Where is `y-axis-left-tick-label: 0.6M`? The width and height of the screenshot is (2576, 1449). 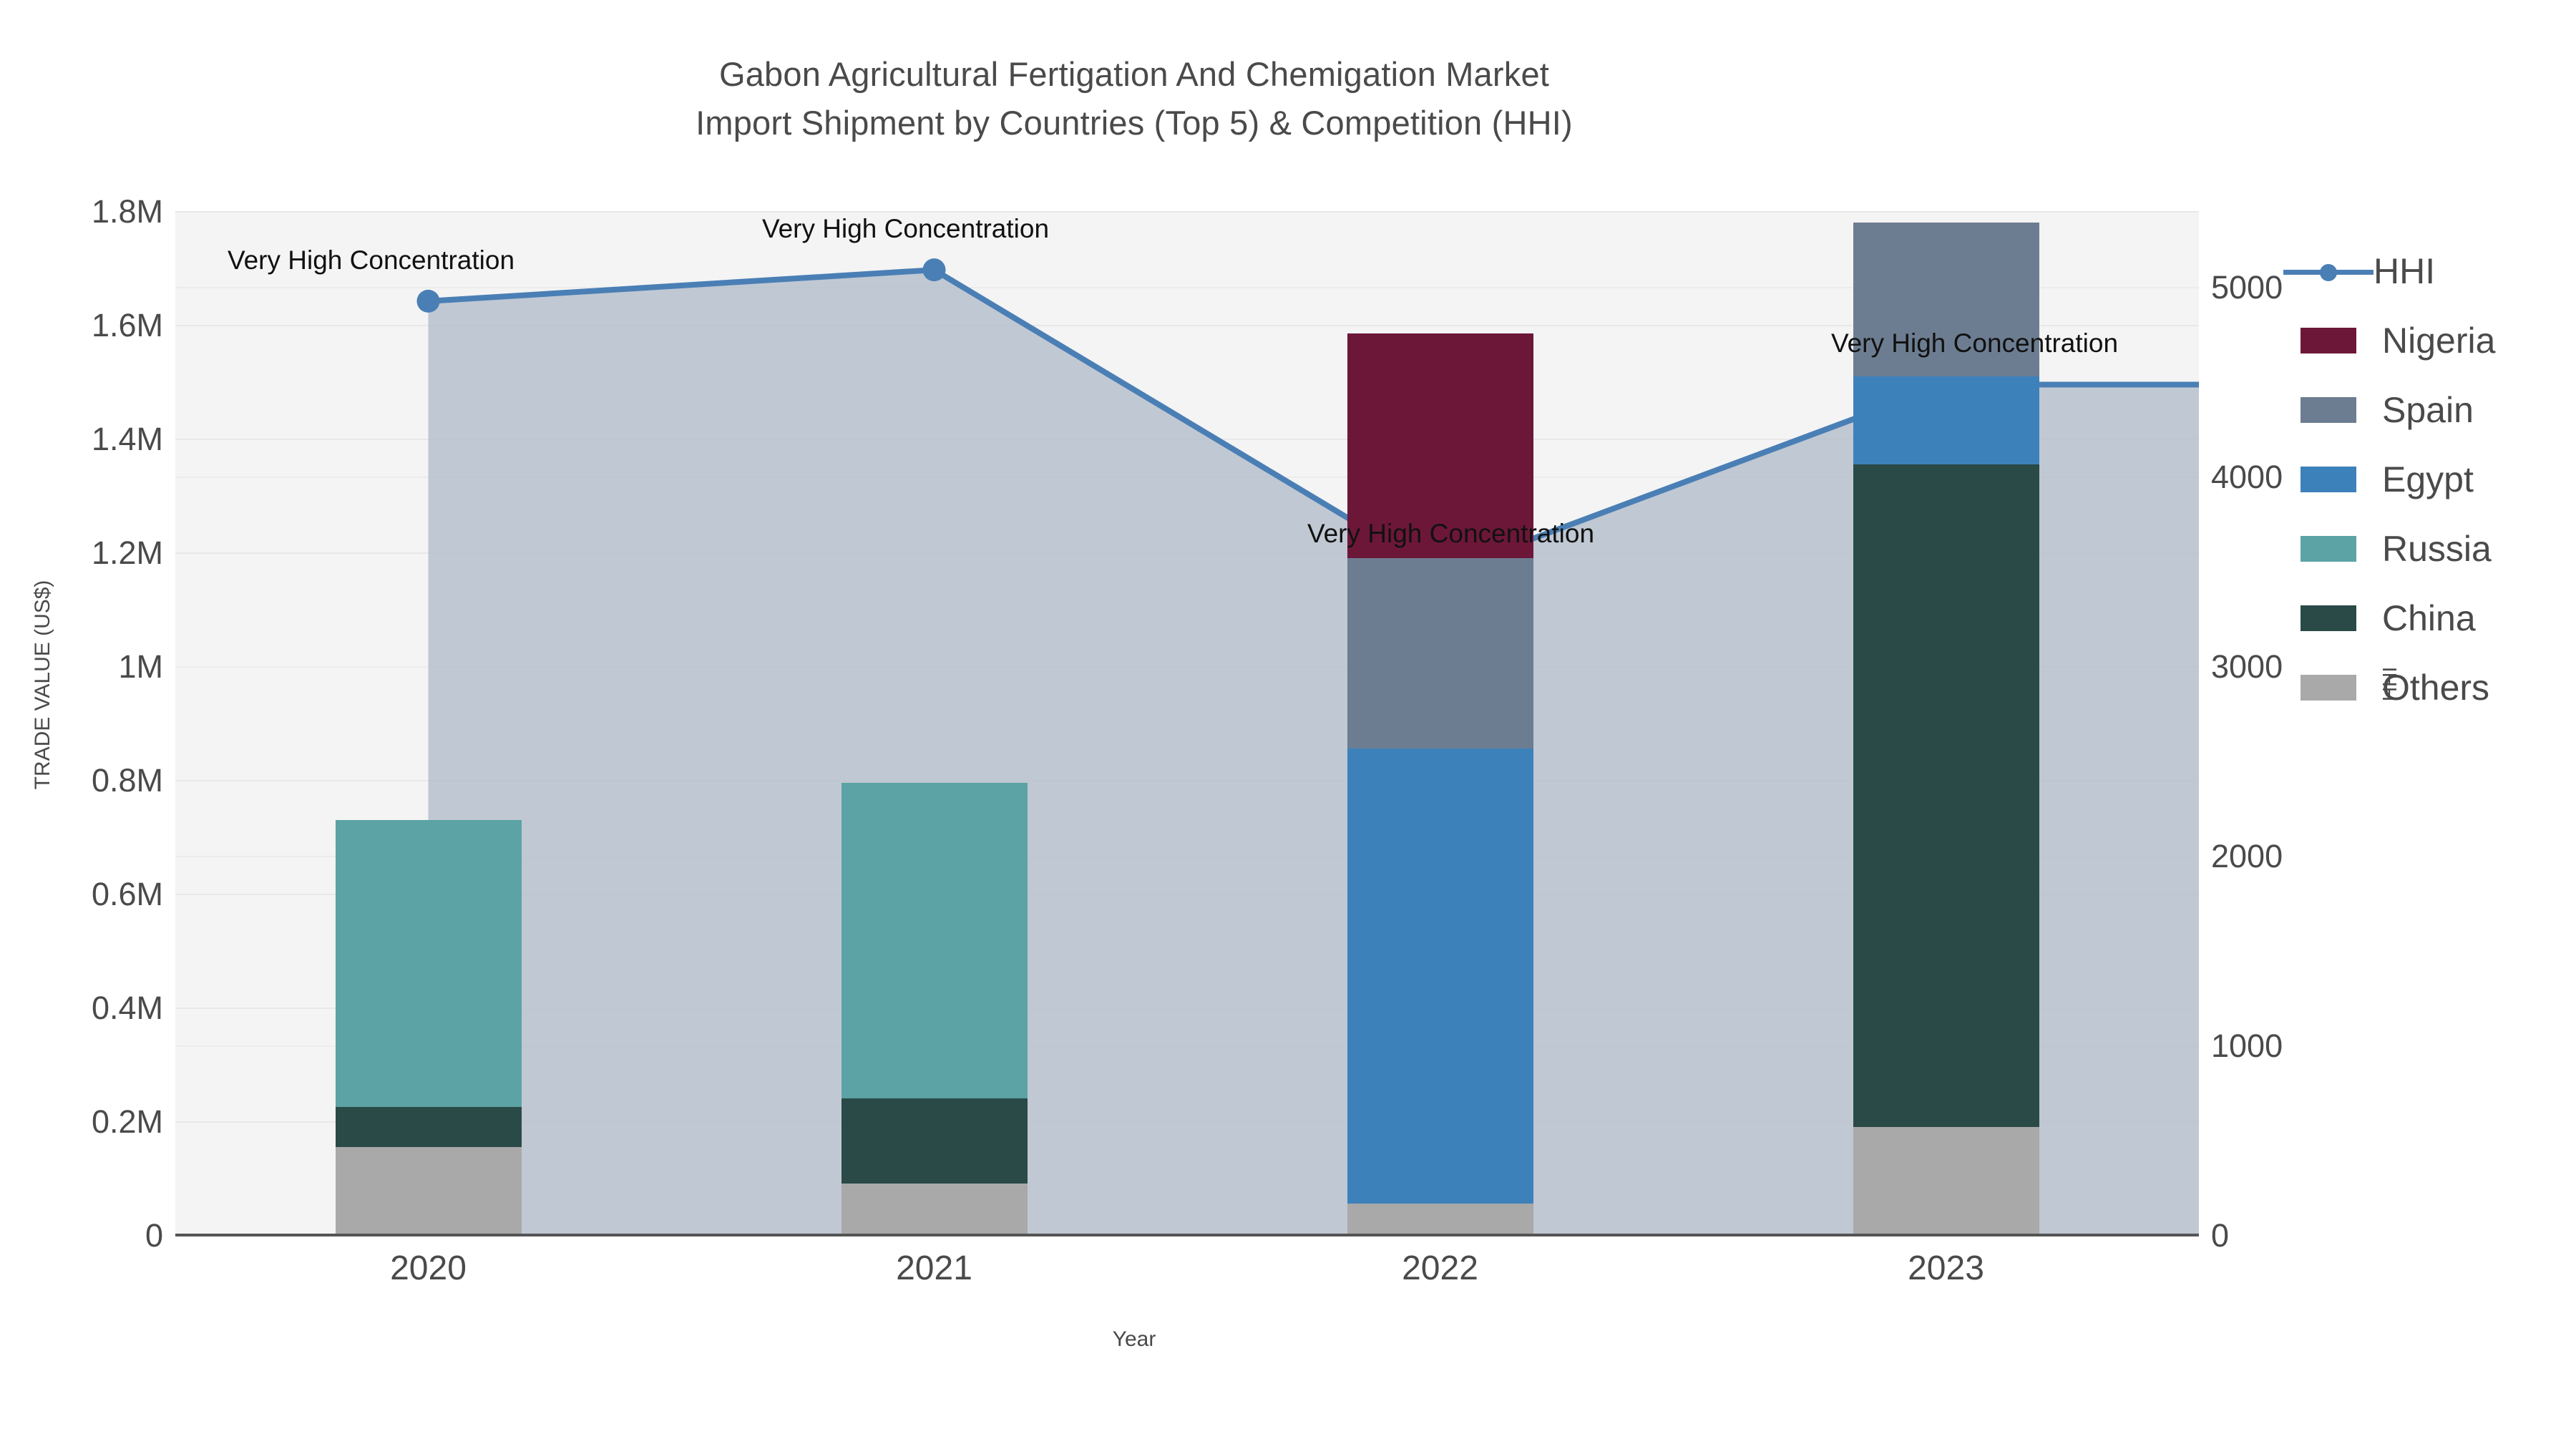 y-axis-left-tick-label: 0.6M is located at coordinates (127, 894).